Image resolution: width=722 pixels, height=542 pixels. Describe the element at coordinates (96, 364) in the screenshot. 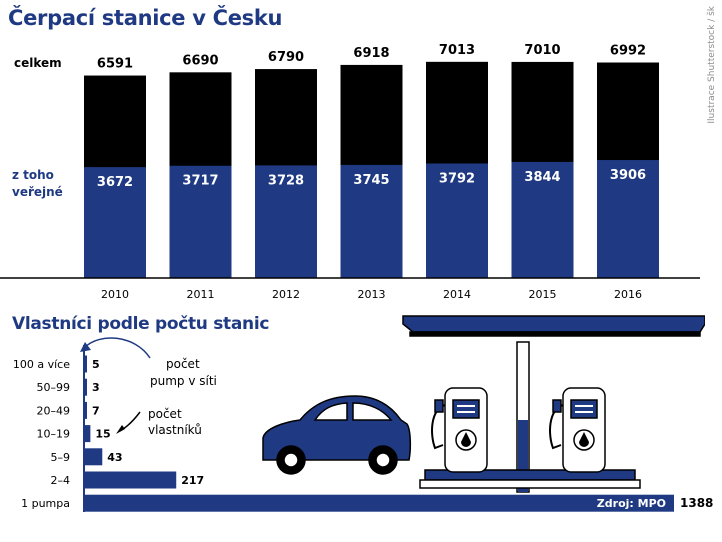

I see `owner-value-label: 5` at that location.